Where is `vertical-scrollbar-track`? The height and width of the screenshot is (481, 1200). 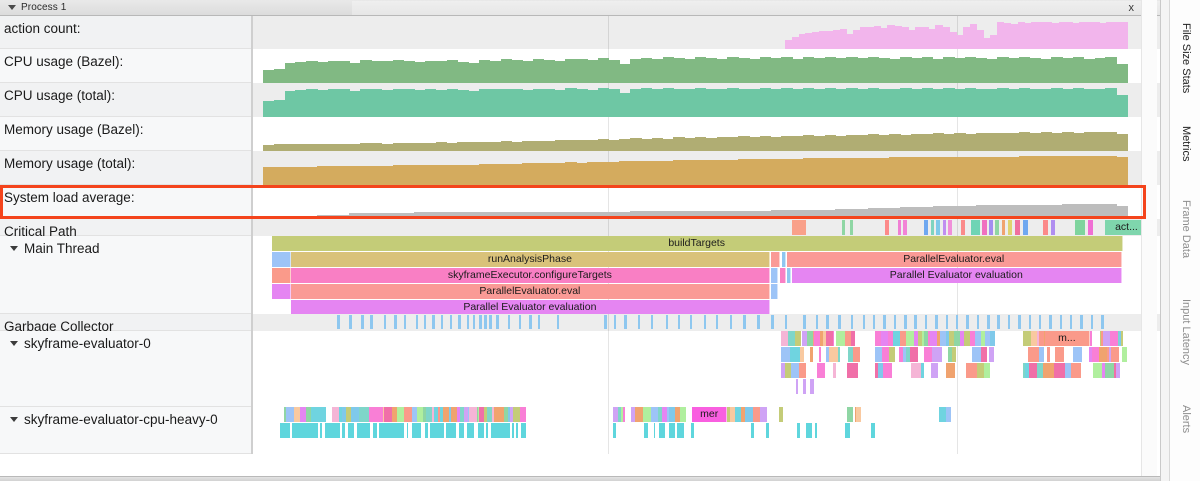
vertical-scrollbar-track is located at coordinates (1149, 240).